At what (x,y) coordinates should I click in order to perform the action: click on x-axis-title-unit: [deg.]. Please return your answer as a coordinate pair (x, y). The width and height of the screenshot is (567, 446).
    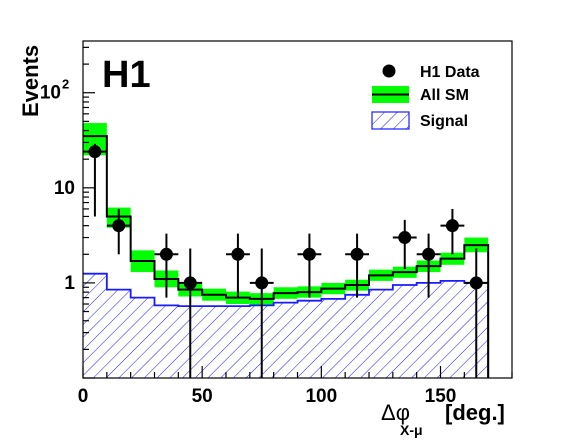
    Looking at the image, I should click on (475, 412).